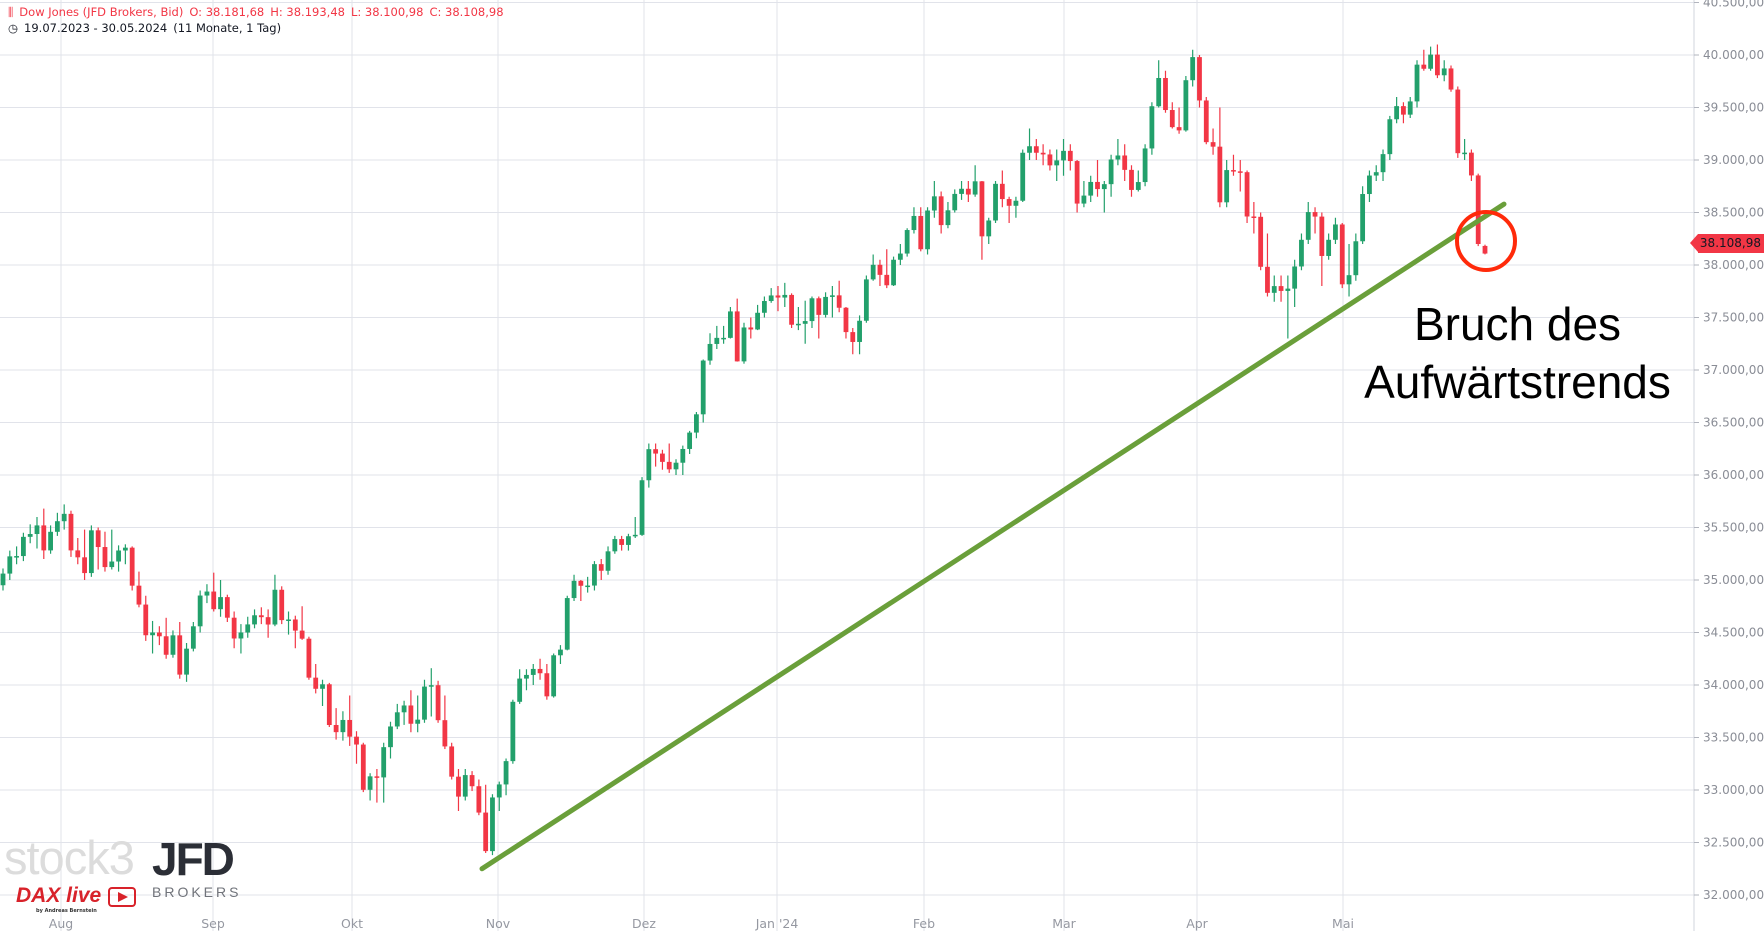 The image size is (1764, 931). Describe the element at coordinates (1733, 790) in the screenshot. I see `y-tick-label: 33.000,00` at that location.